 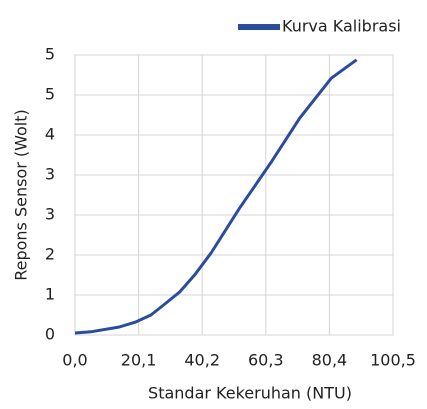 What do you see at coordinates (259, 27) in the screenshot?
I see `legend-swatch` at bounding box center [259, 27].